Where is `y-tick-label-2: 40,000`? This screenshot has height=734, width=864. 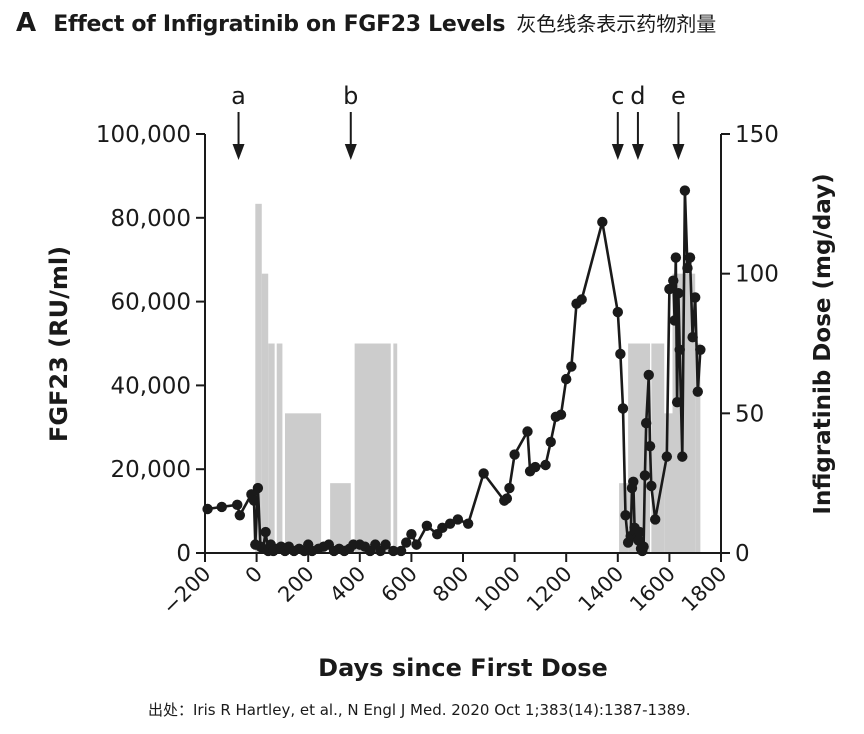 y-tick-label-2: 40,000 is located at coordinates (151, 386).